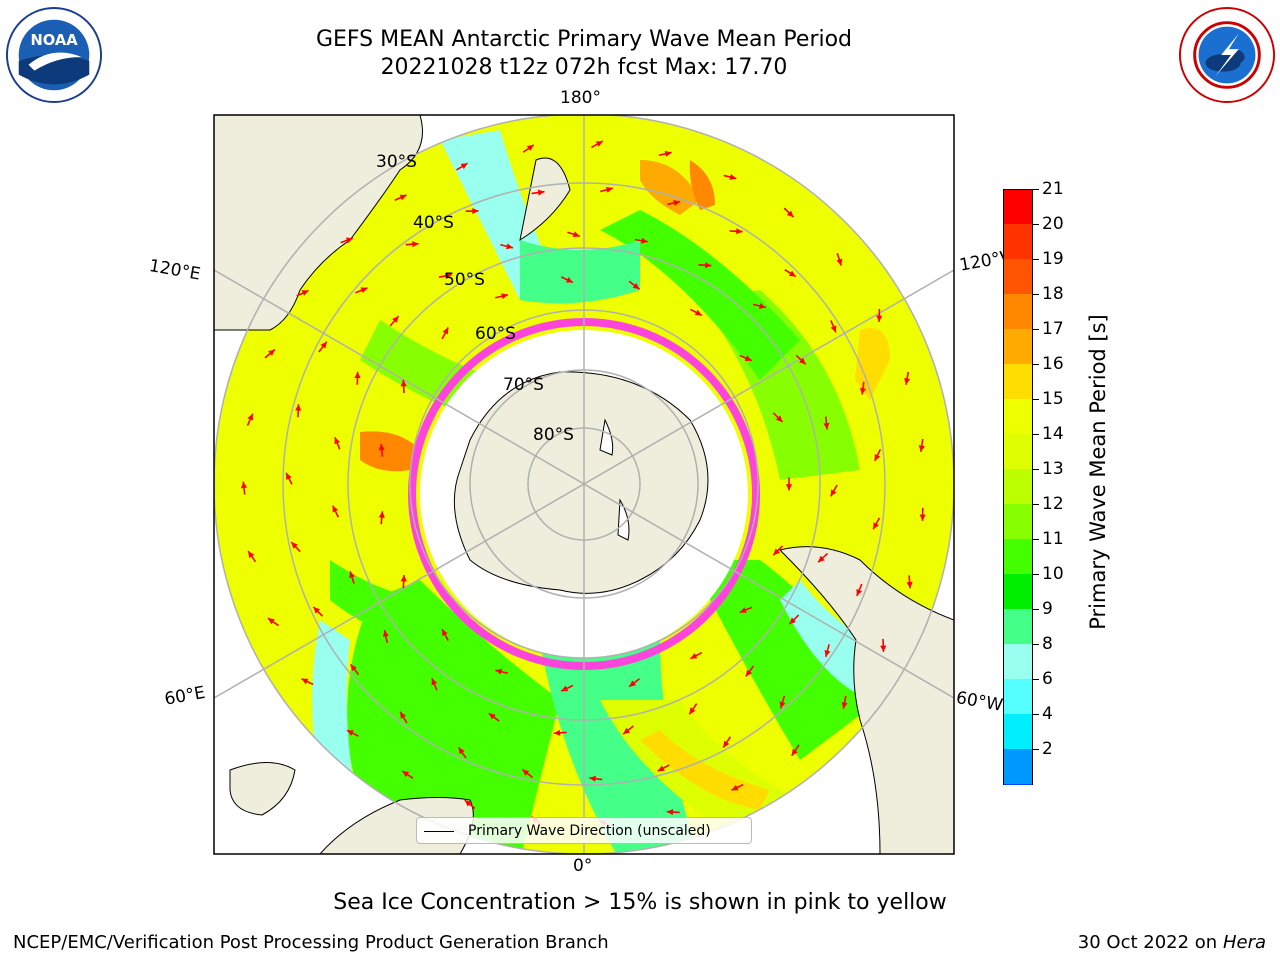 This screenshot has height=960, width=1280. I want to click on footer-date: 30 Oct 2022 on Hera, so click(1172, 942).